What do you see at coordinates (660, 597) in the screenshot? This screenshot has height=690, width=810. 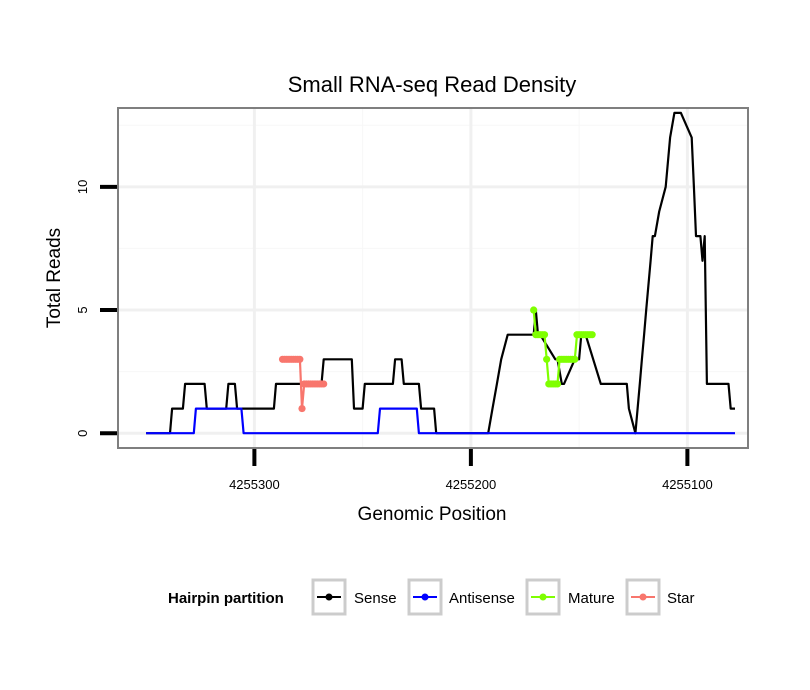 I see `legend-item-star: Star` at bounding box center [660, 597].